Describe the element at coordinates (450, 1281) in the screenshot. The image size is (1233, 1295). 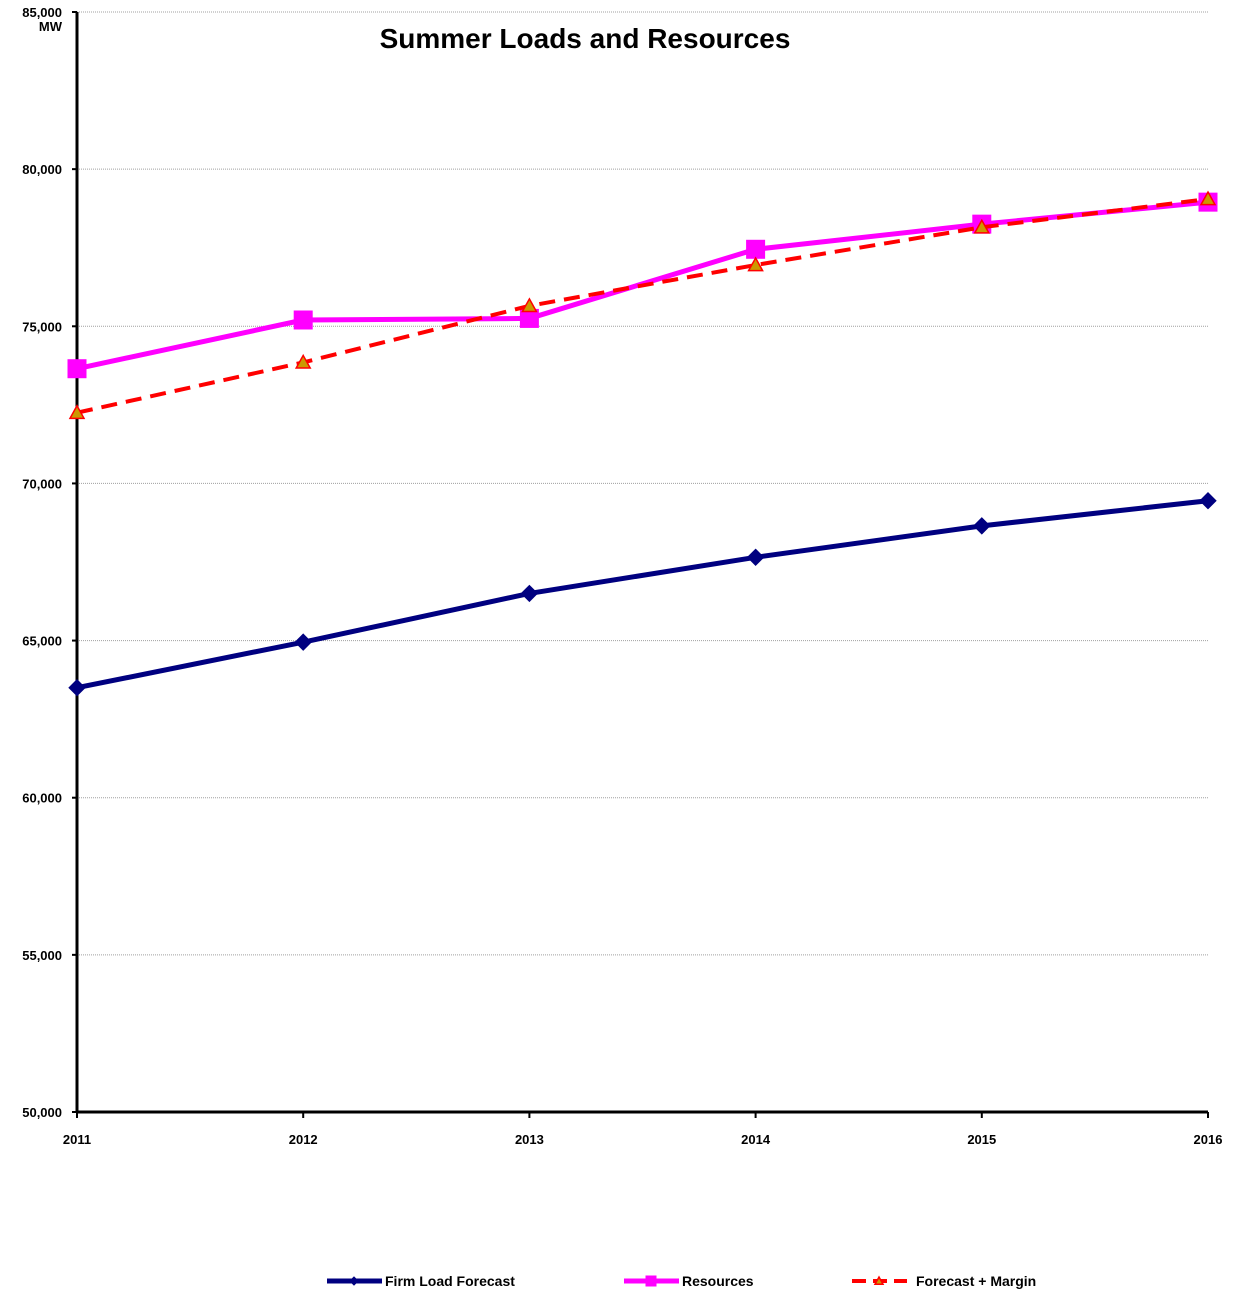
I see `legend-label: Firm Load Forecast` at that location.